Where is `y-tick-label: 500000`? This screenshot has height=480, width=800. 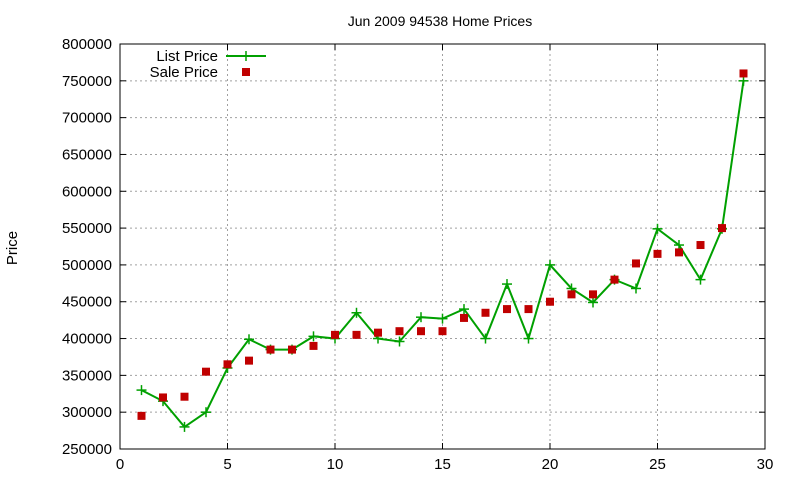
y-tick-label: 500000 is located at coordinates (87, 265).